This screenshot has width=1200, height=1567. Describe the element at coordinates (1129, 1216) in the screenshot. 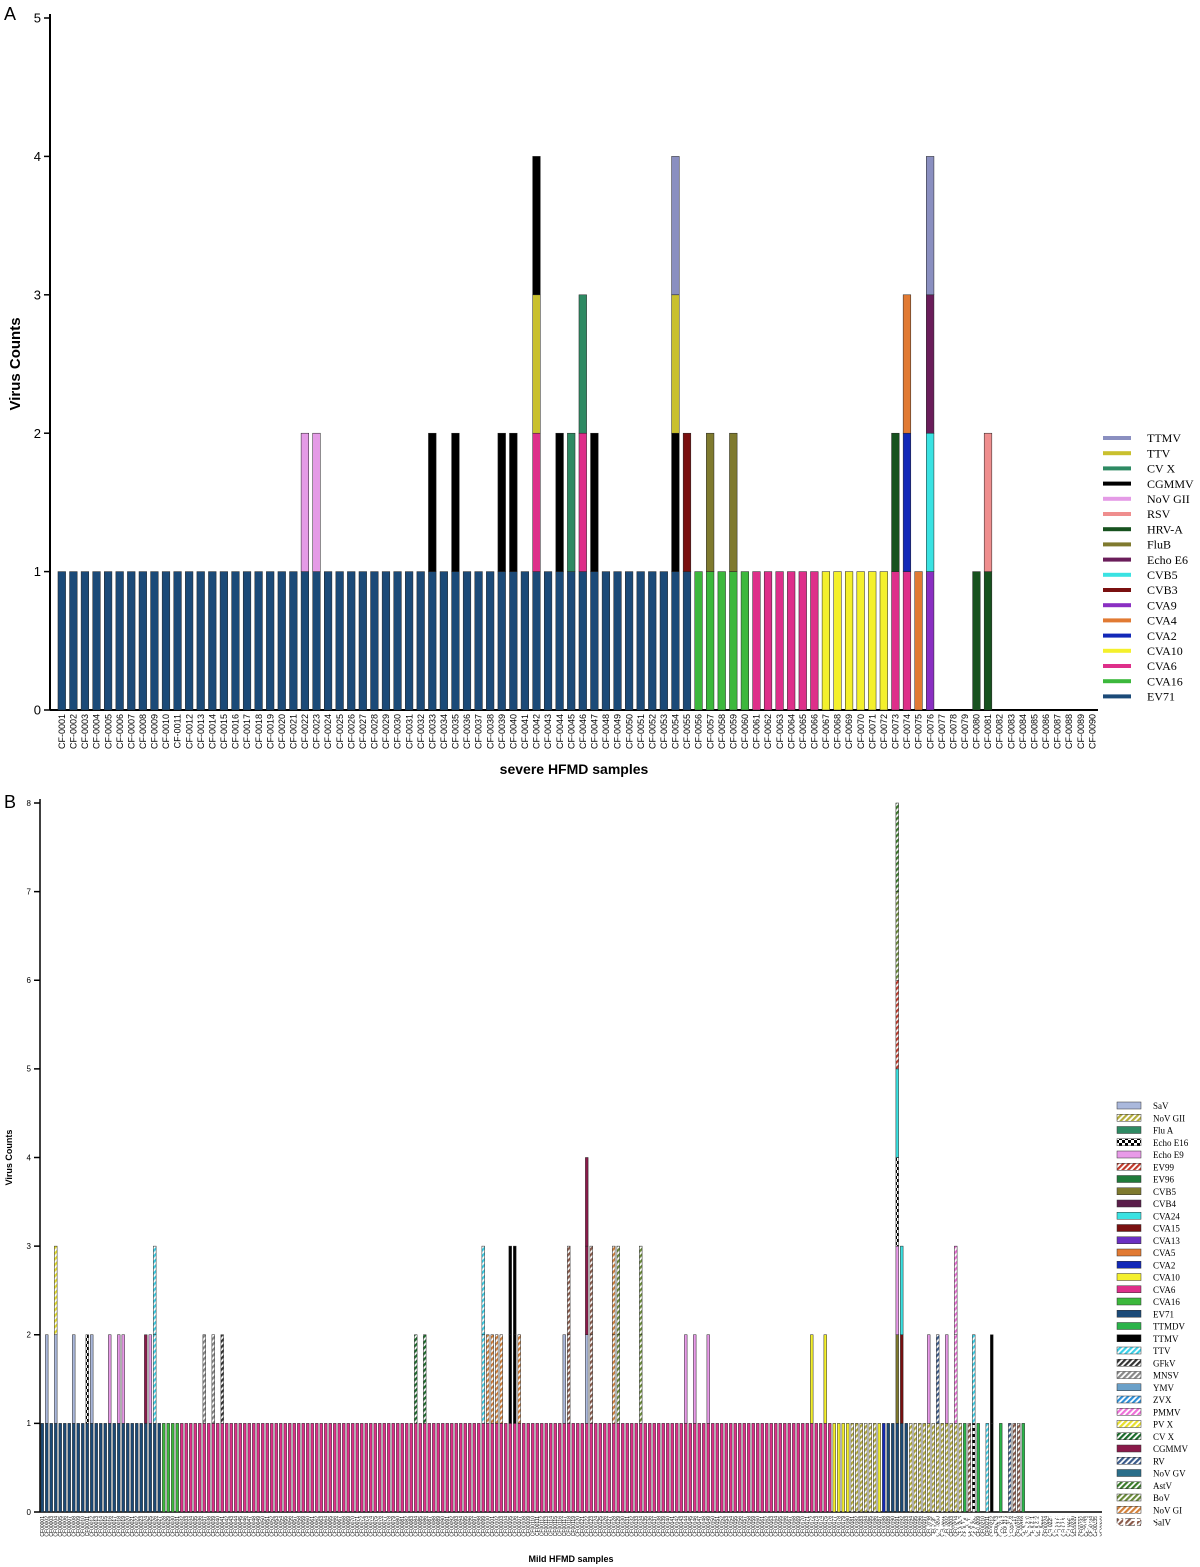

I see `legend-swatch-cva24` at that location.